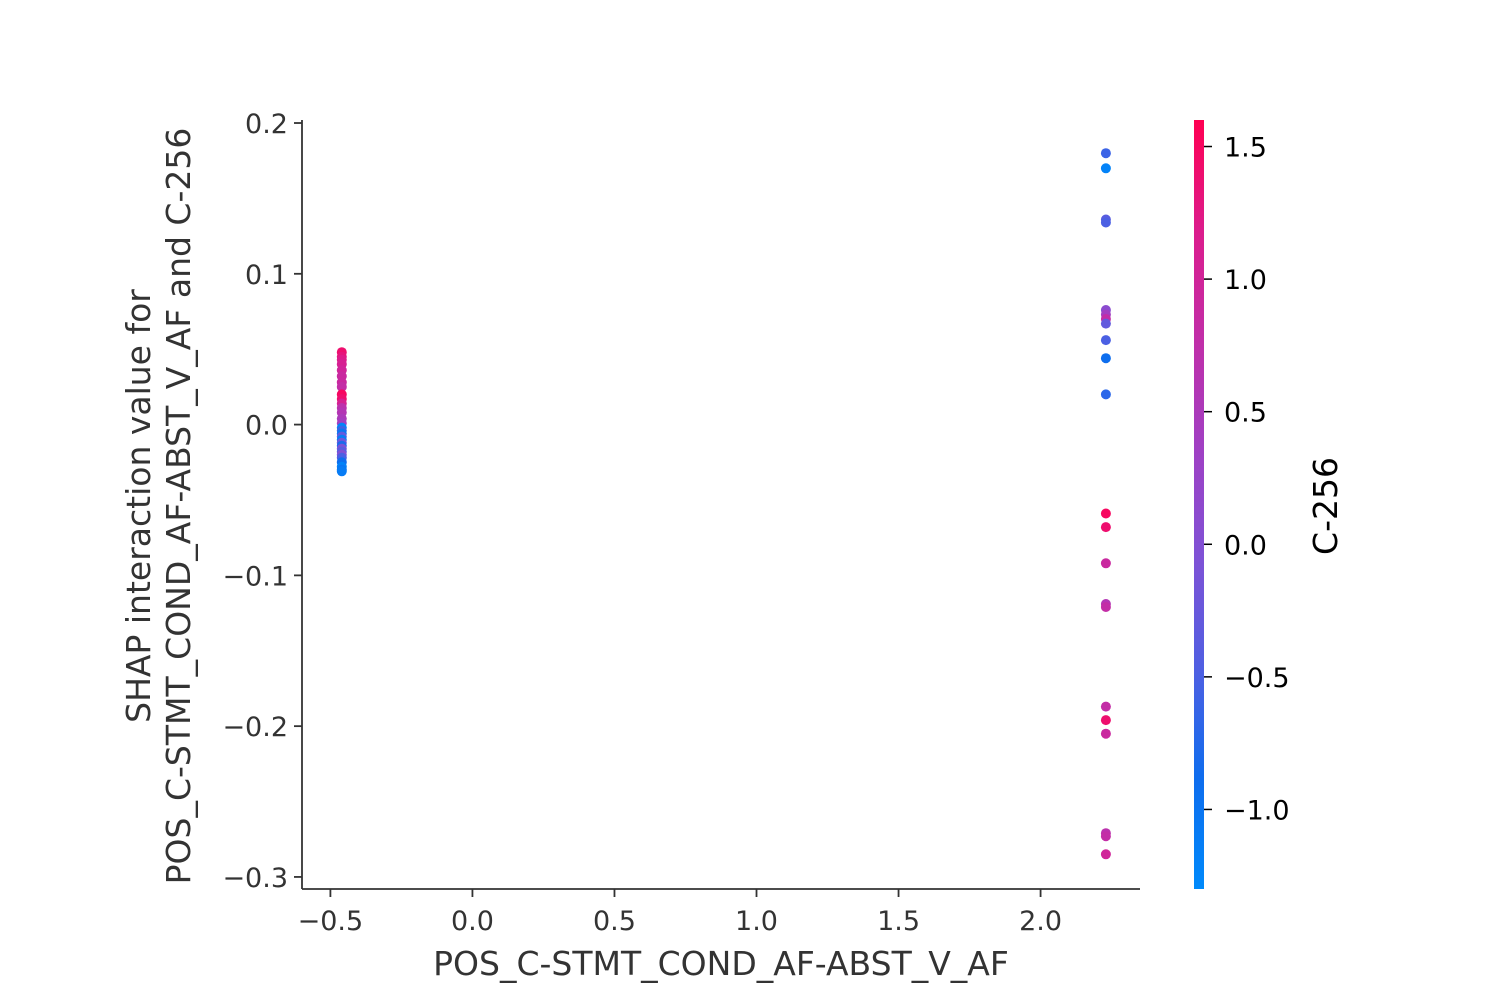 The height and width of the screenshot is (1000, 1500). Describe the element at coordinates (898, 921) in the screenshot. I see `x-tick-label: 1.5` at that location.